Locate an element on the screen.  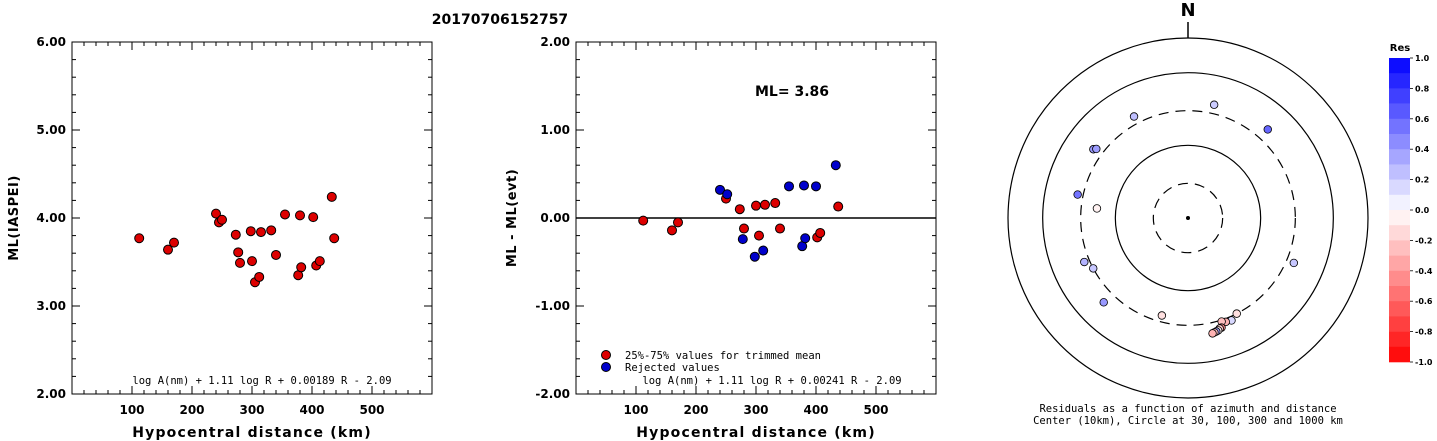
figure-title: 20170706152757 is located at coordinates (500, 20).